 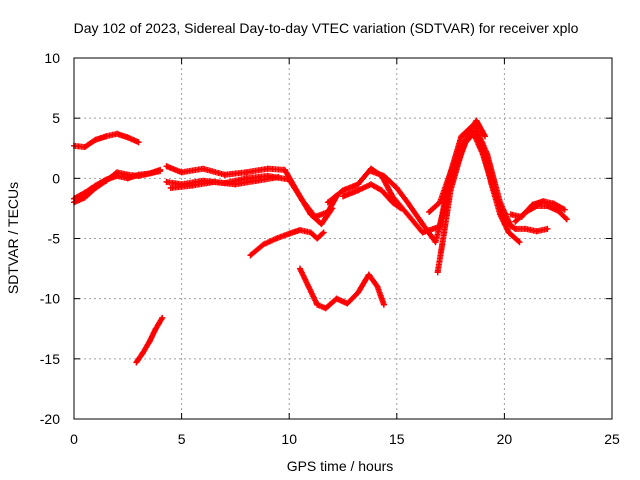 What do you see at coordinates (340, 466) in the screenshot?
I see `x-axis-label: GPS time / hours` at bounding box center [340, 466].